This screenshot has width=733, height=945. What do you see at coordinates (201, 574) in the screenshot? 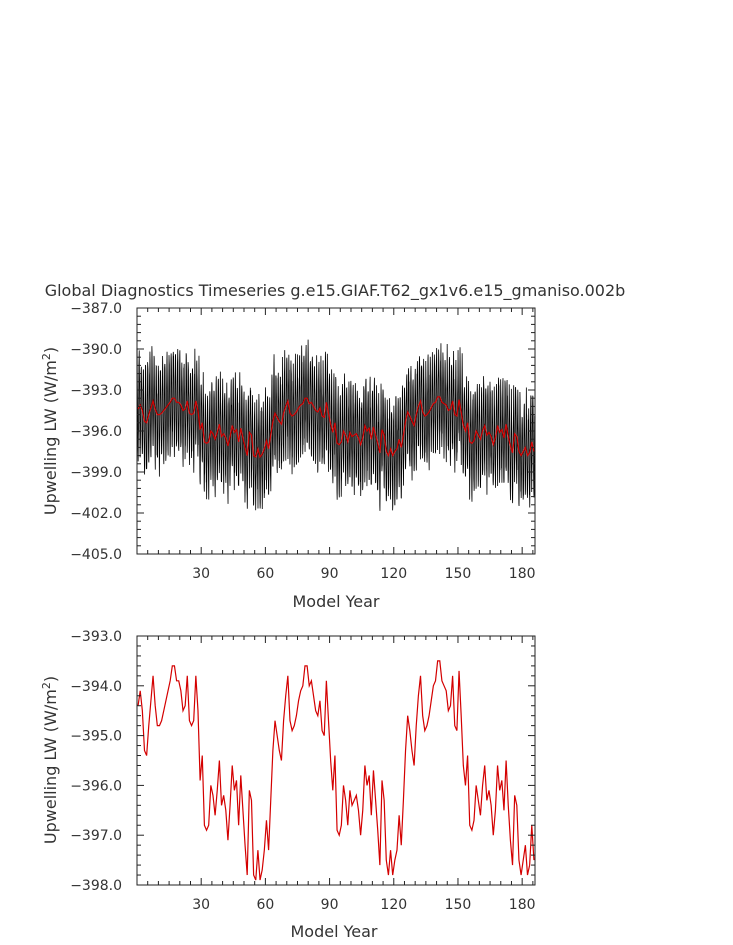
I see `top-x-tick-label: 30` at bounding box center [201, 574].